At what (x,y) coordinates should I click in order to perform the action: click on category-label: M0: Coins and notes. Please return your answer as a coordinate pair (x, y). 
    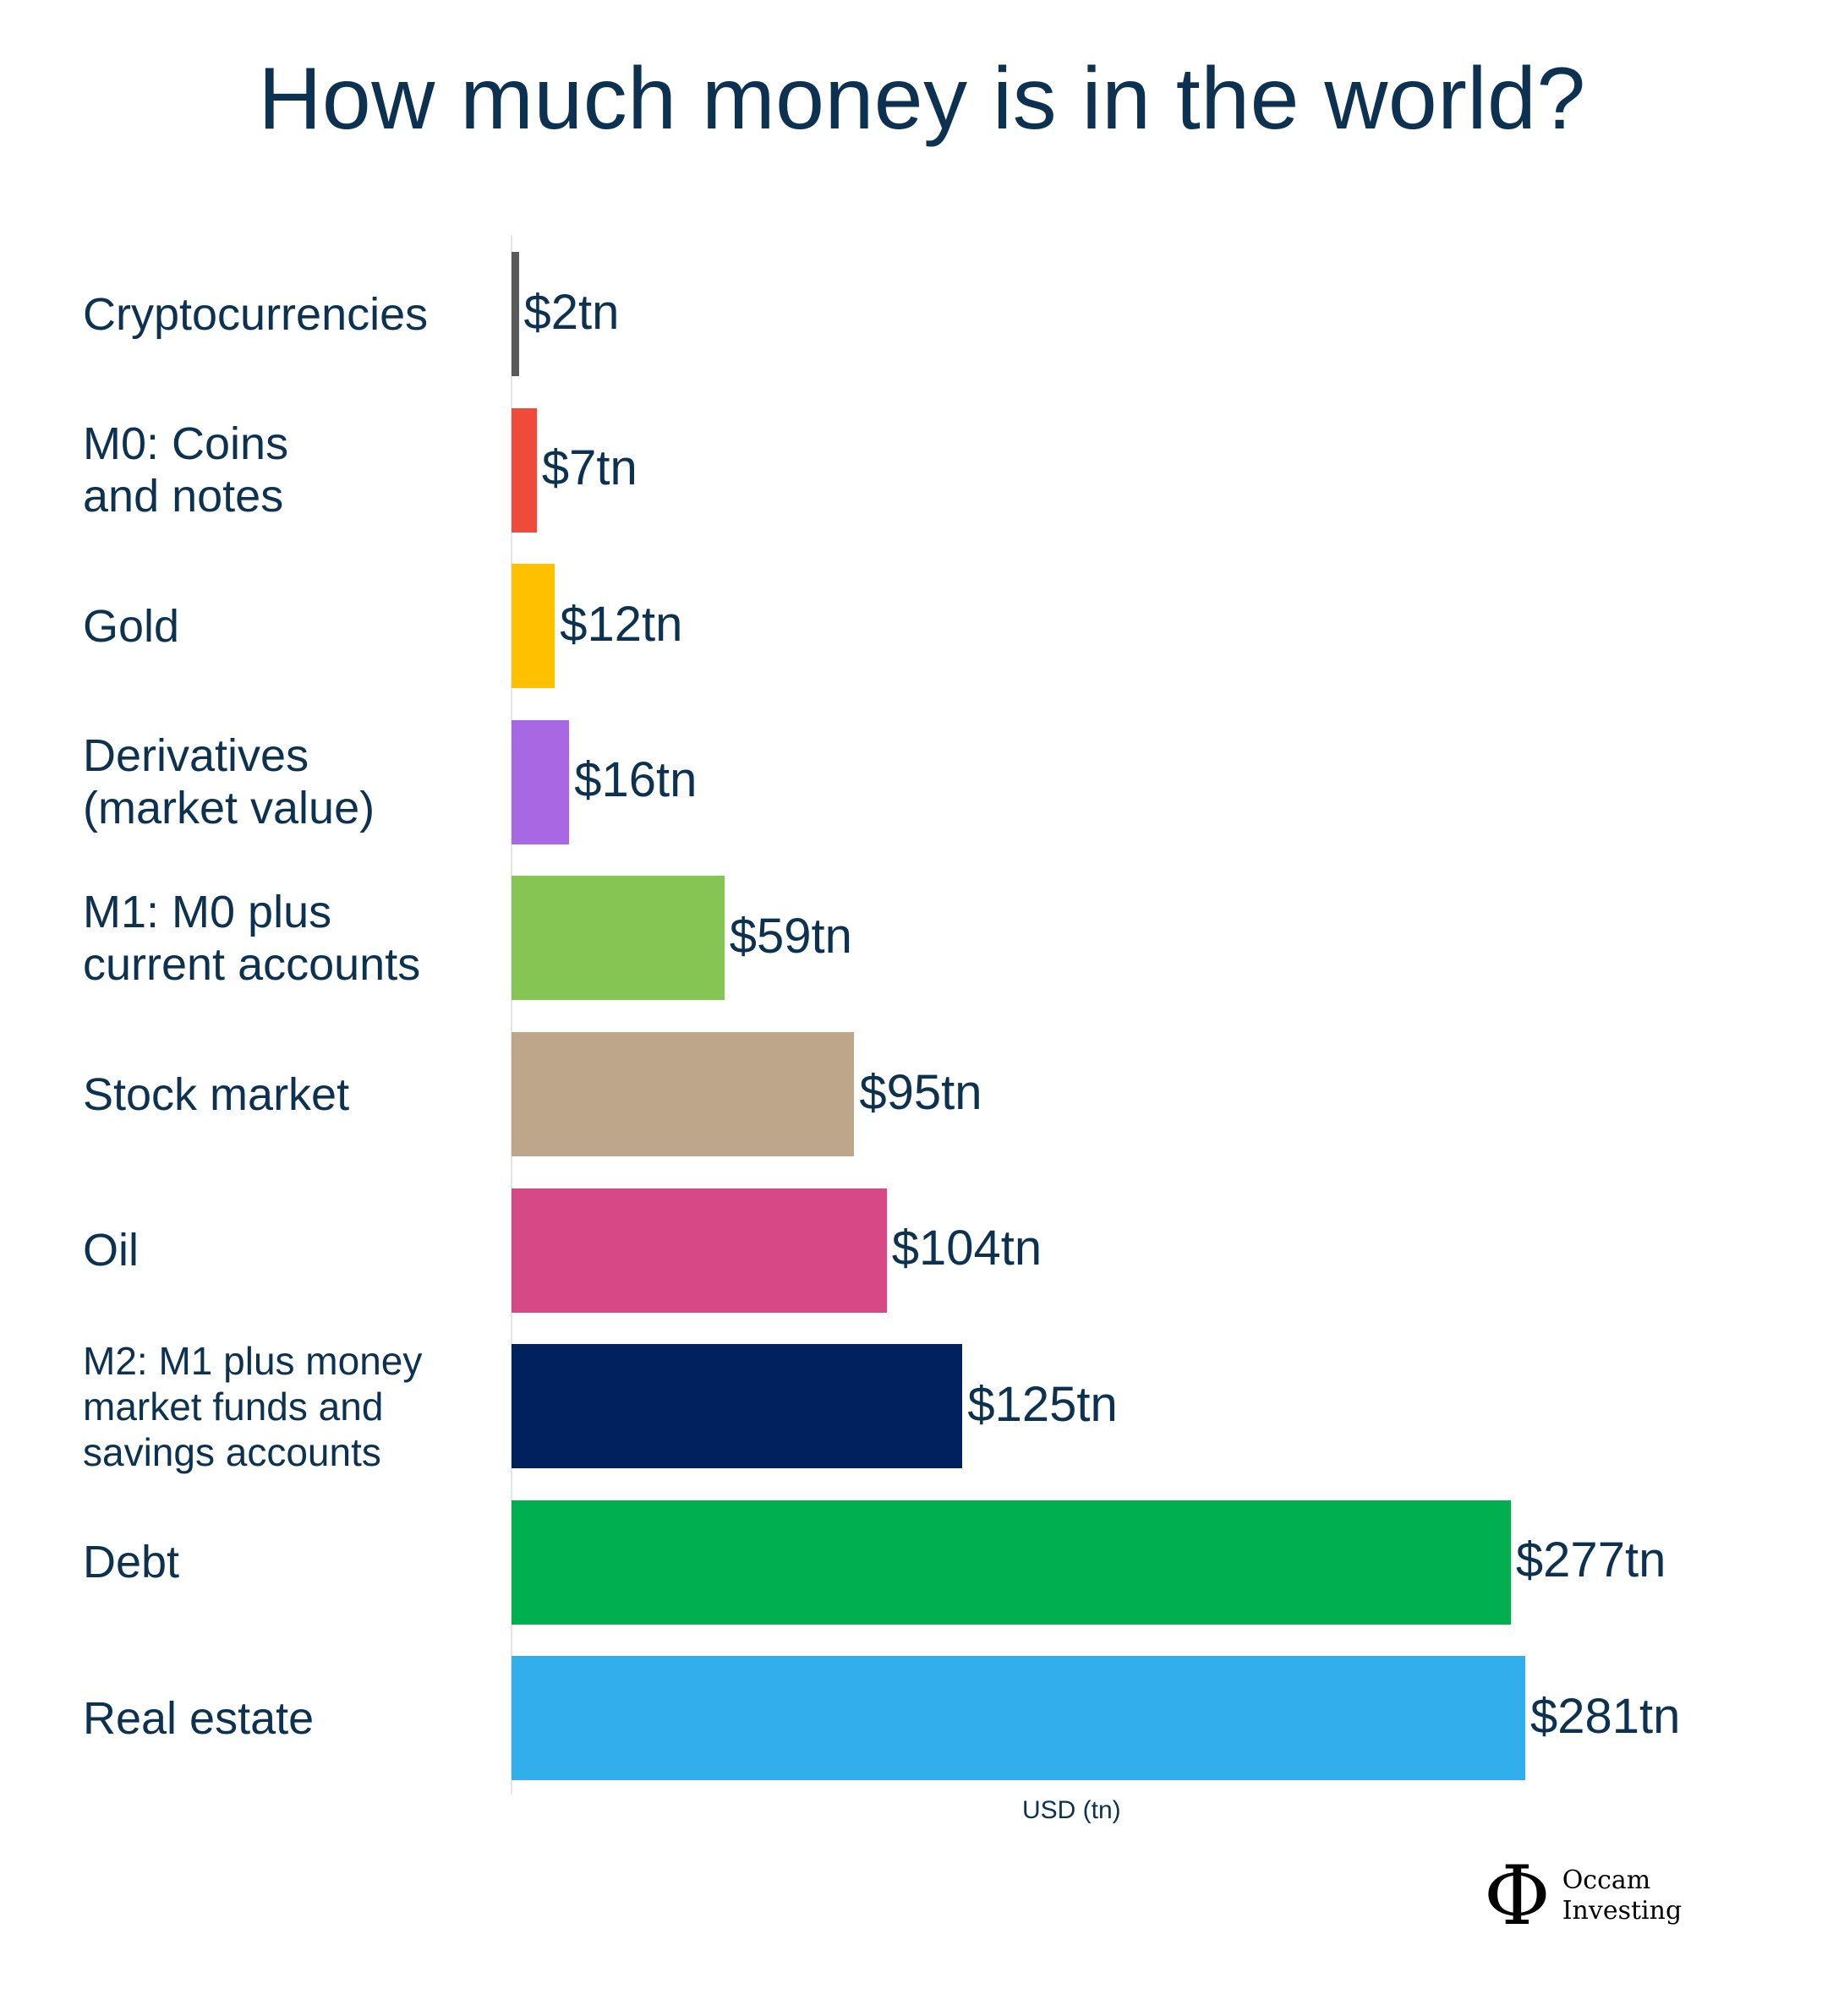
    Looking at the image, I should click on (186, 470).